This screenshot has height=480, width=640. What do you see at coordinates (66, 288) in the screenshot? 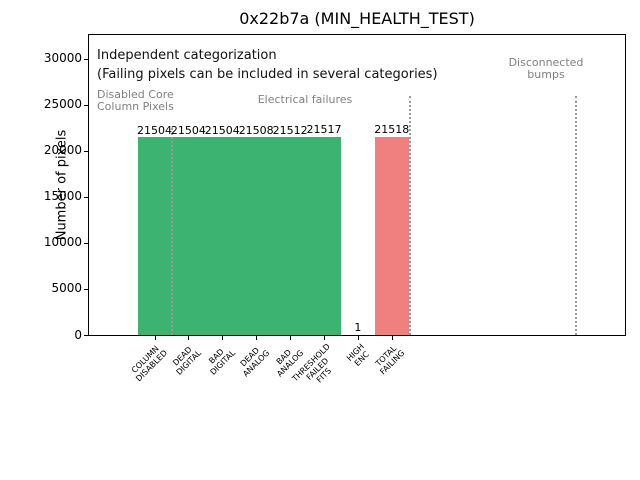
I see `y-tick-label: 5000` at bounding box center [66, 288].